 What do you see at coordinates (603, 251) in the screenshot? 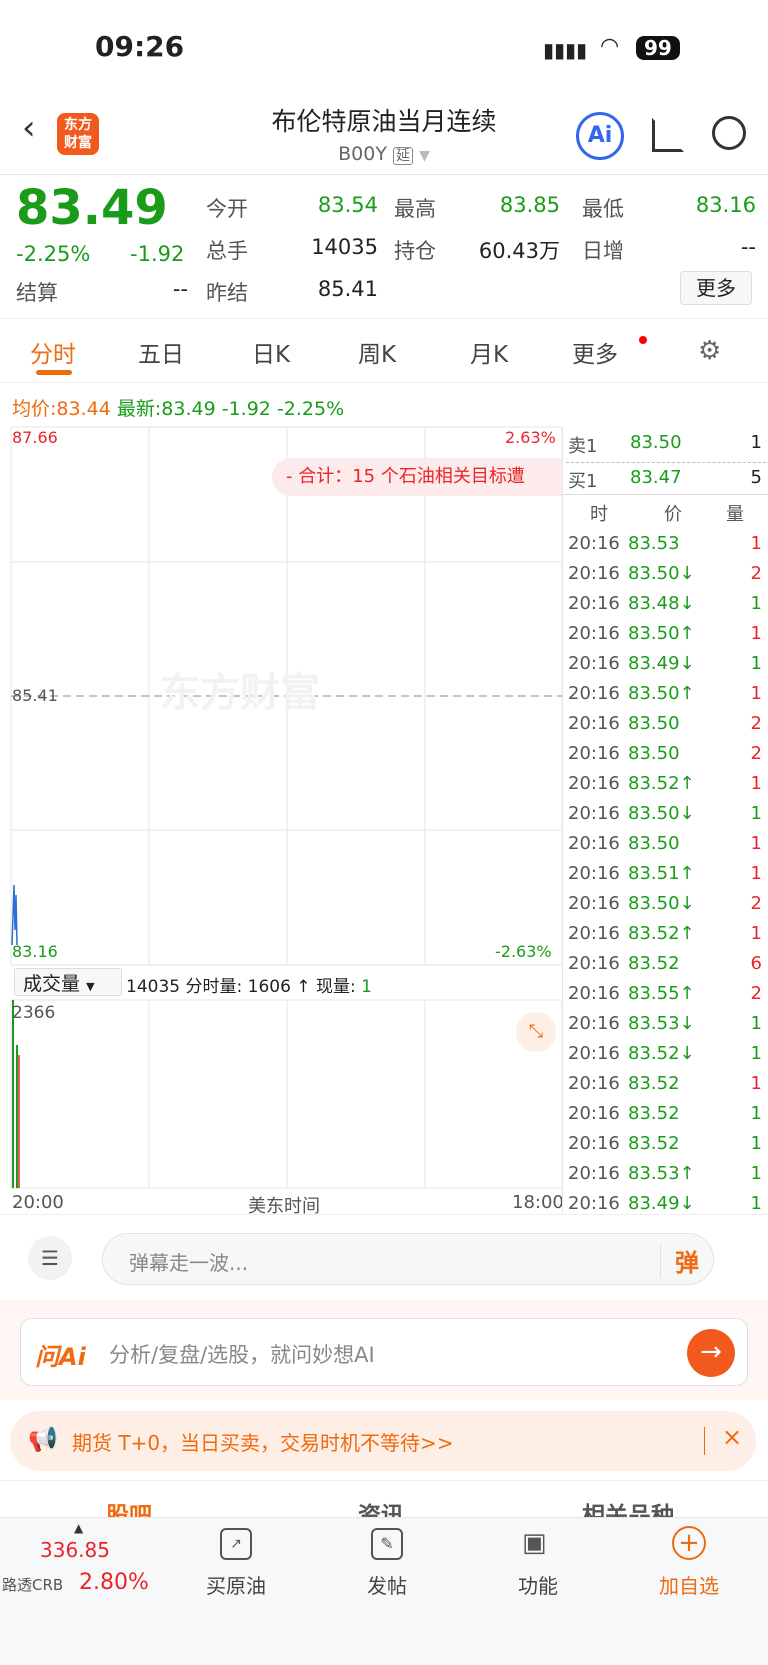
I see `label-daily-inc: 日增` at bounding box center [603, 251].